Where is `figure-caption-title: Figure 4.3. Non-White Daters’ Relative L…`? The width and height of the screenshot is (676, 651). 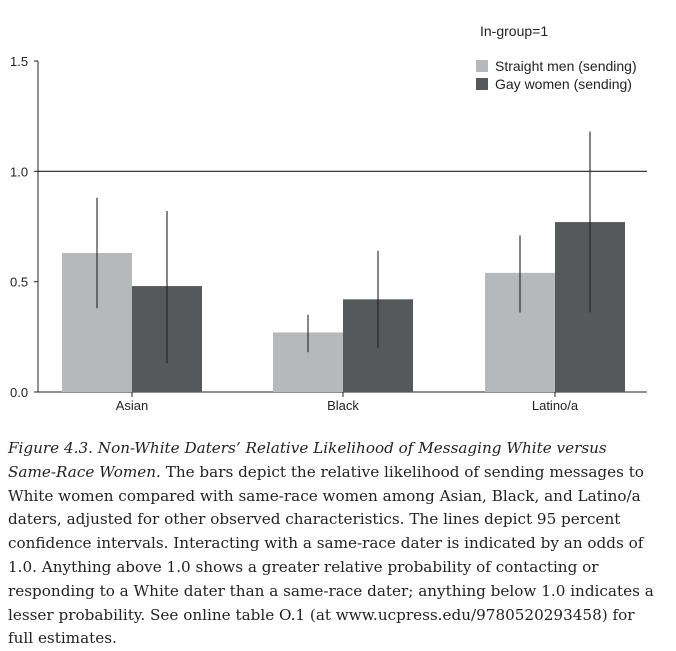 figure-caption-title: Figure 4.3. Non-White Daters’ Relative L… is located at coordinates (307, 460).